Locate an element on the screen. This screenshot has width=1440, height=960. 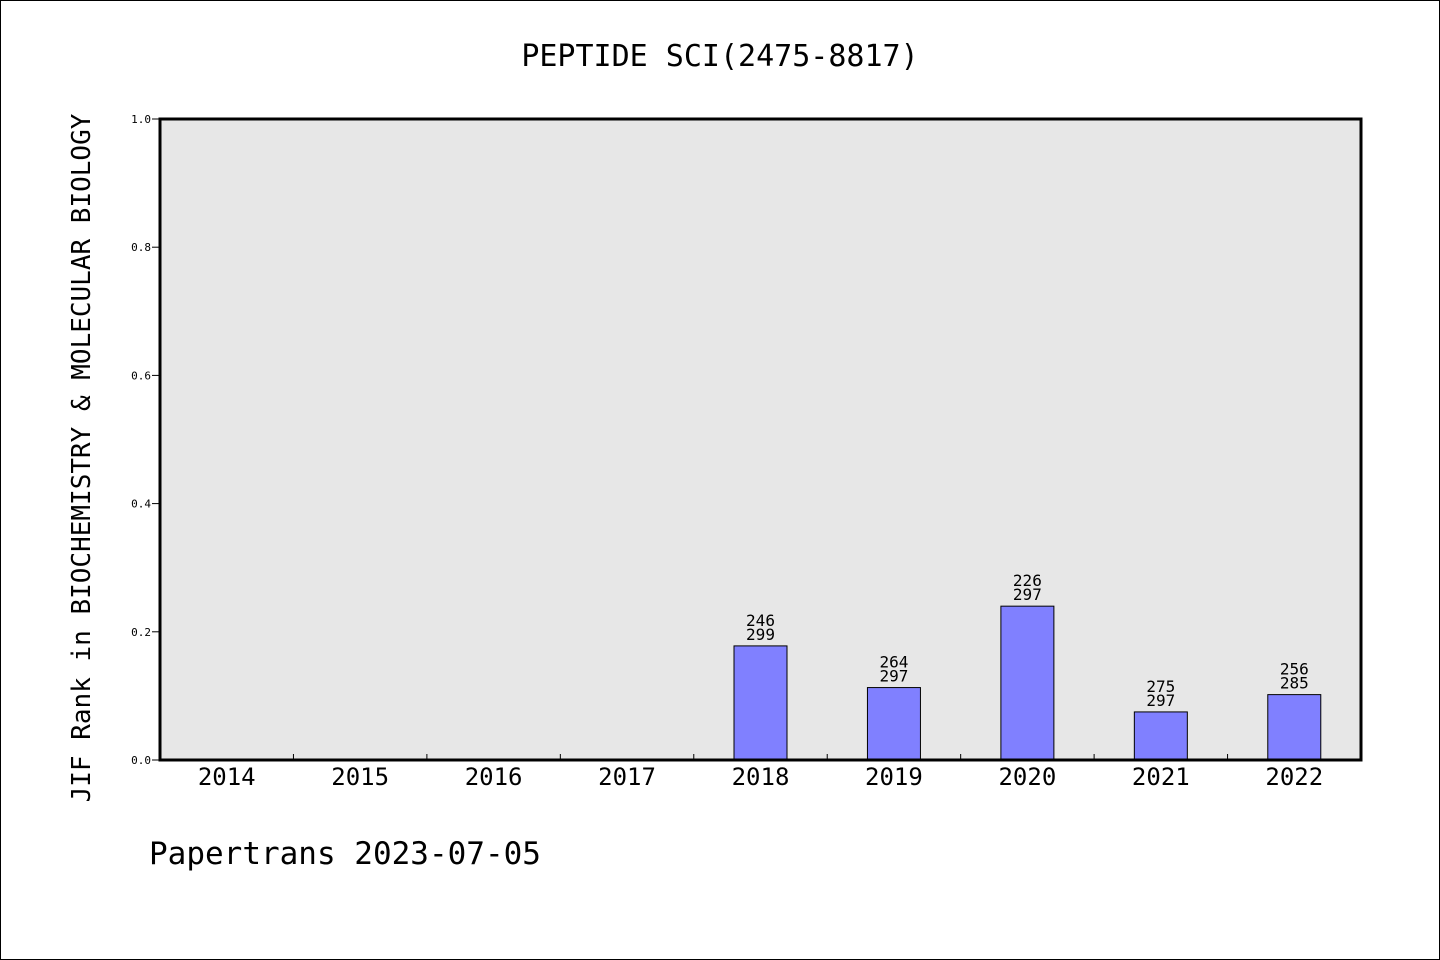
x-tick-label: 2016 is located at coordinates (494, 777).